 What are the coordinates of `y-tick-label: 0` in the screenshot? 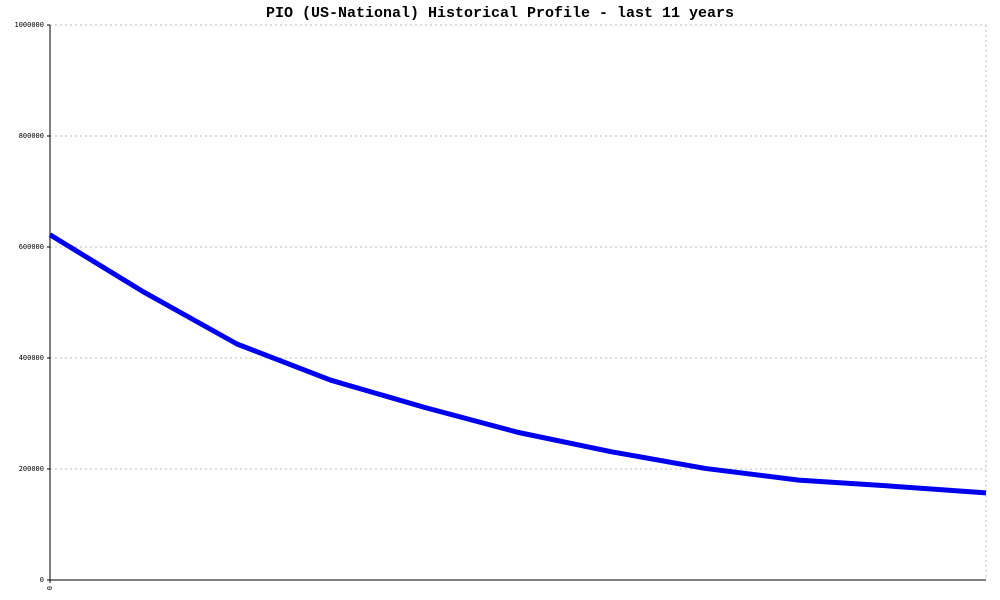 It's located at (42, 580).